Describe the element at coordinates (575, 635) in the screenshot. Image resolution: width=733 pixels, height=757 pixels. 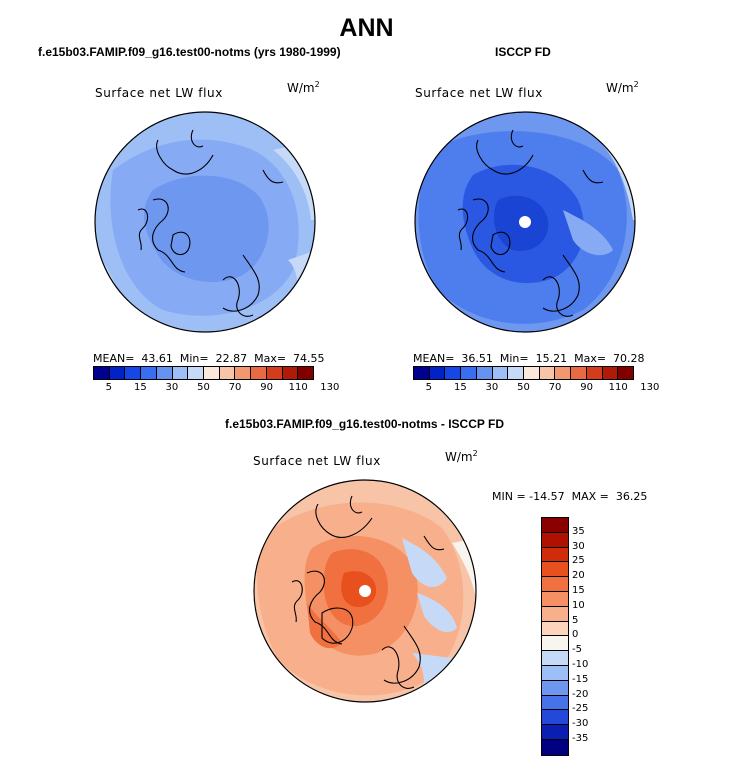
I see `colorbar-tick-label: 0` at that location.